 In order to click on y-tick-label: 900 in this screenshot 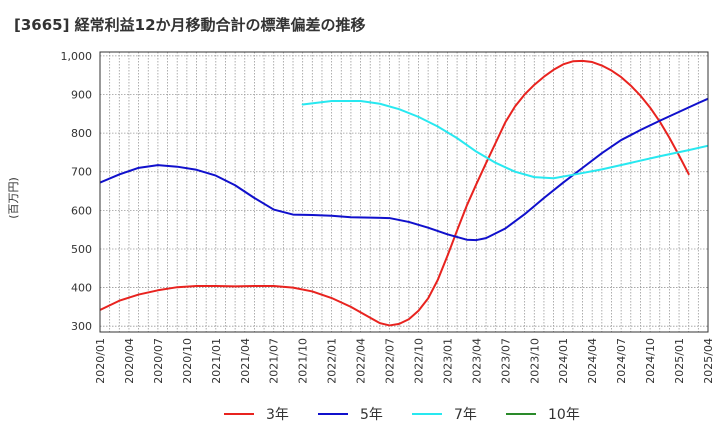, I will do `click(81, 94)`.